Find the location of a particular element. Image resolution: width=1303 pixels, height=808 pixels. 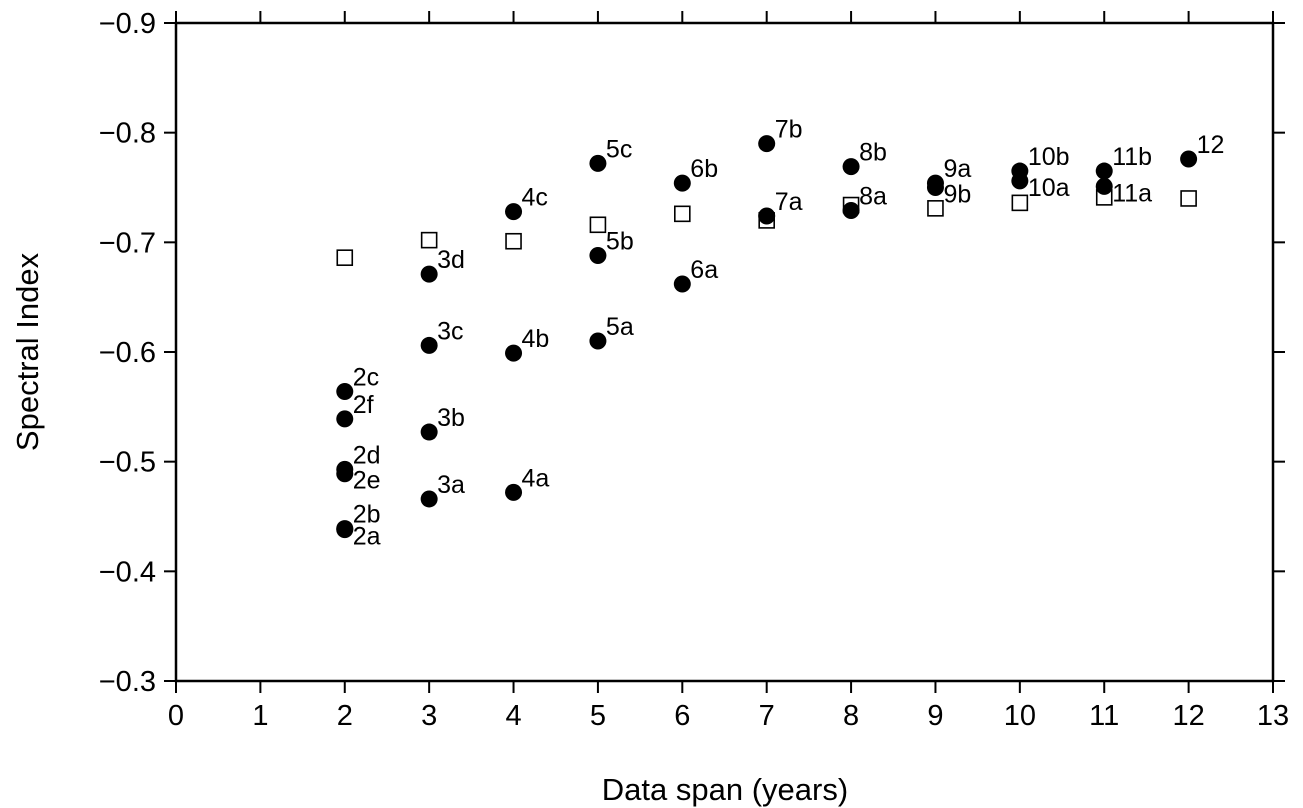

x-tick-label: 3 is located at coordinates (429, 716).